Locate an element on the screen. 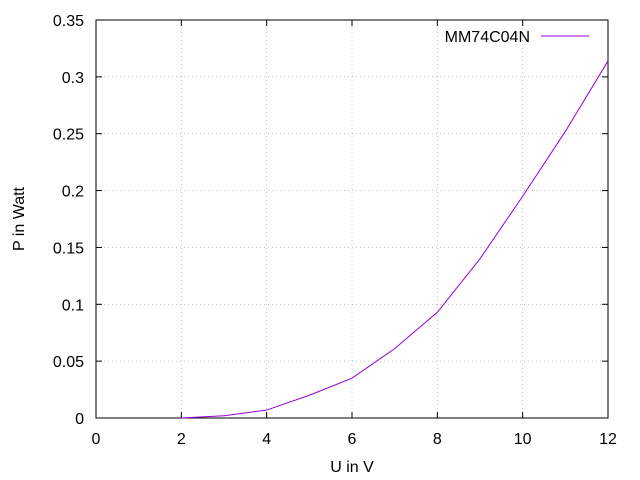  x-tick-label: 2 is located at coordinates (181, 439).